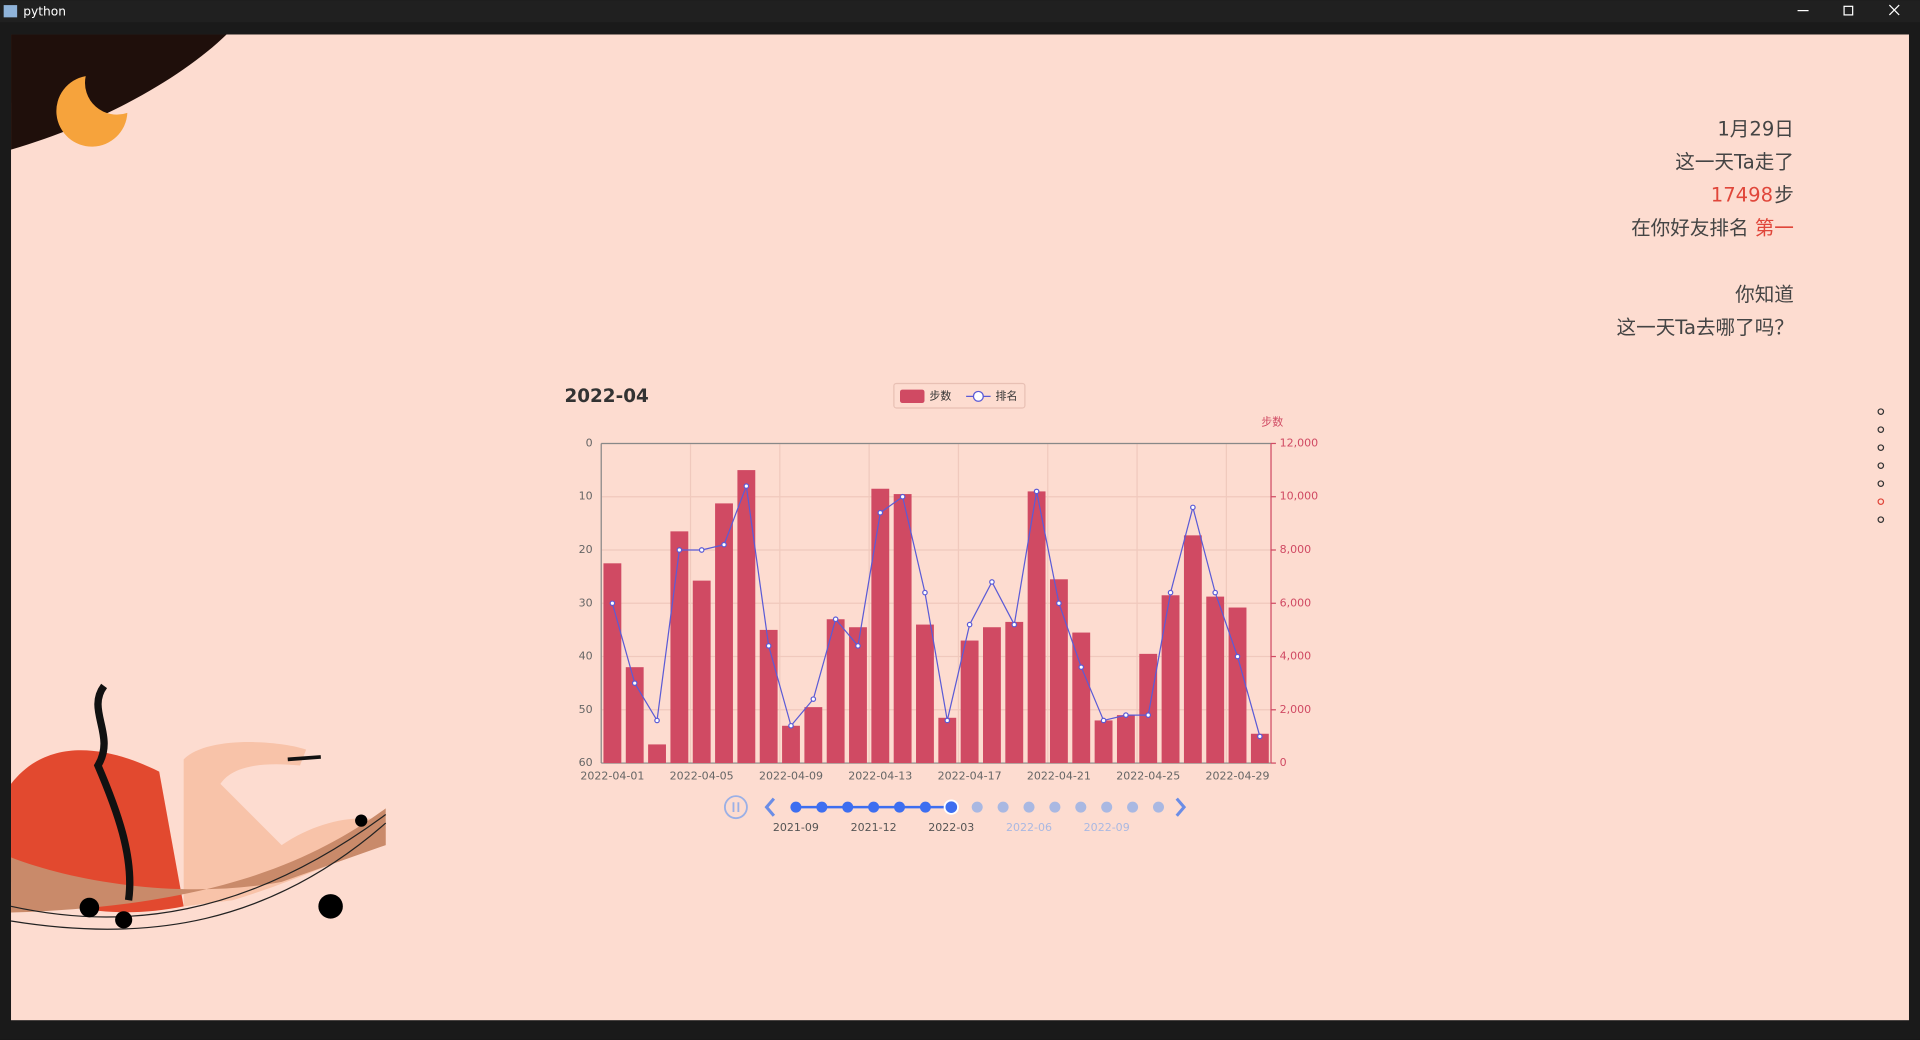  I want to click on pause-icon, so click(736, 807).